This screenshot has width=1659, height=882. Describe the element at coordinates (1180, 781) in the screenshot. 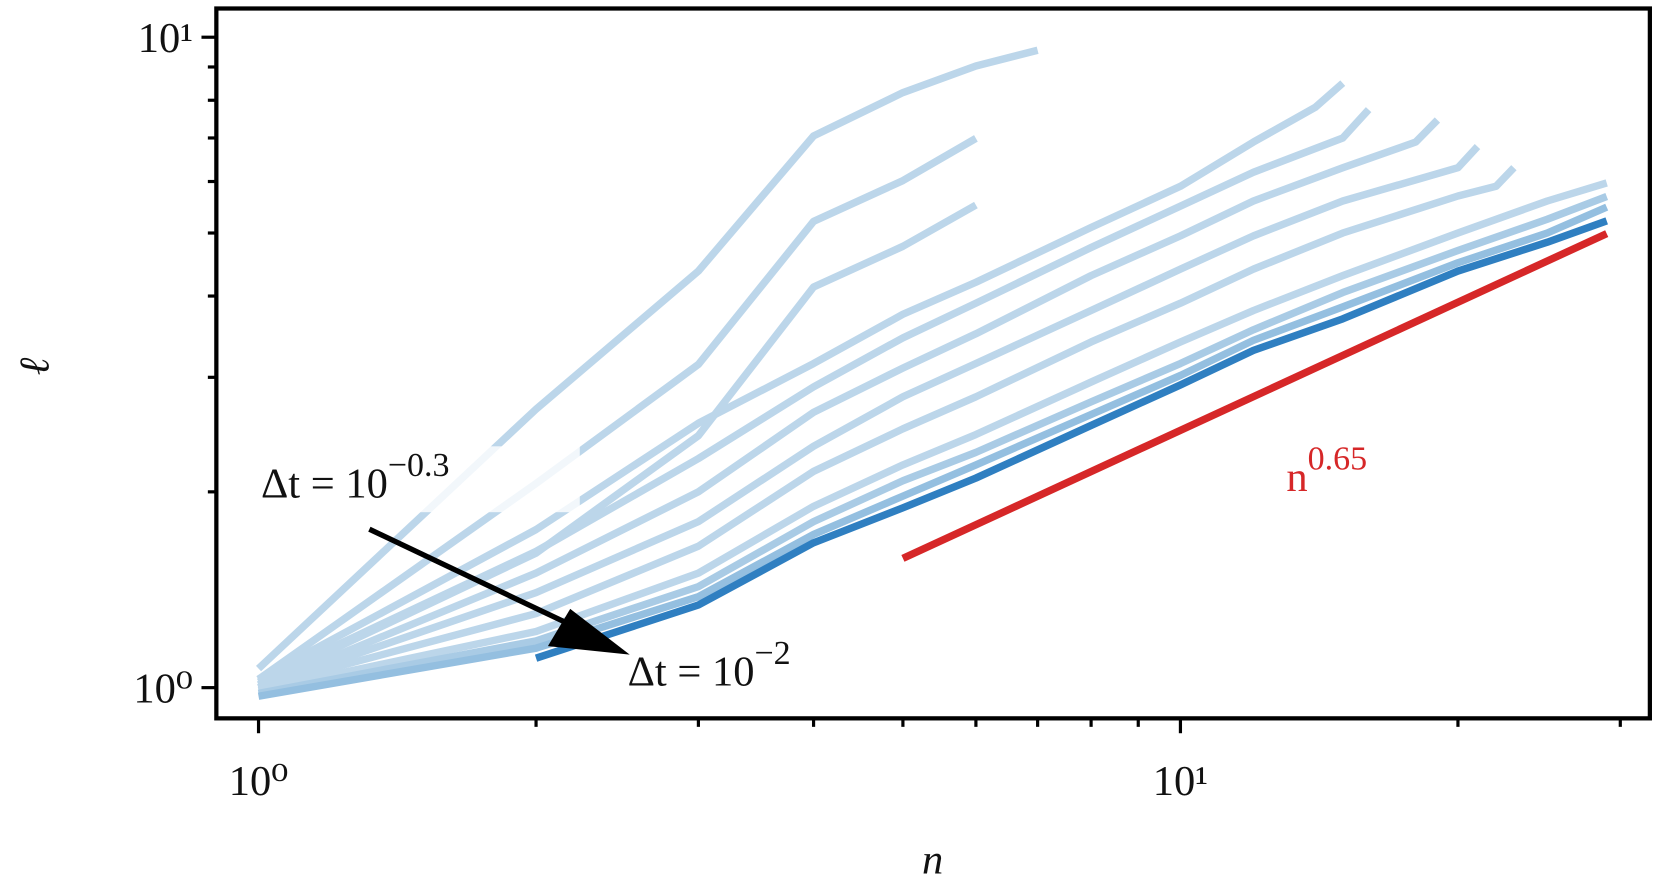

I see `x-tick-label: 10¹` at that location.